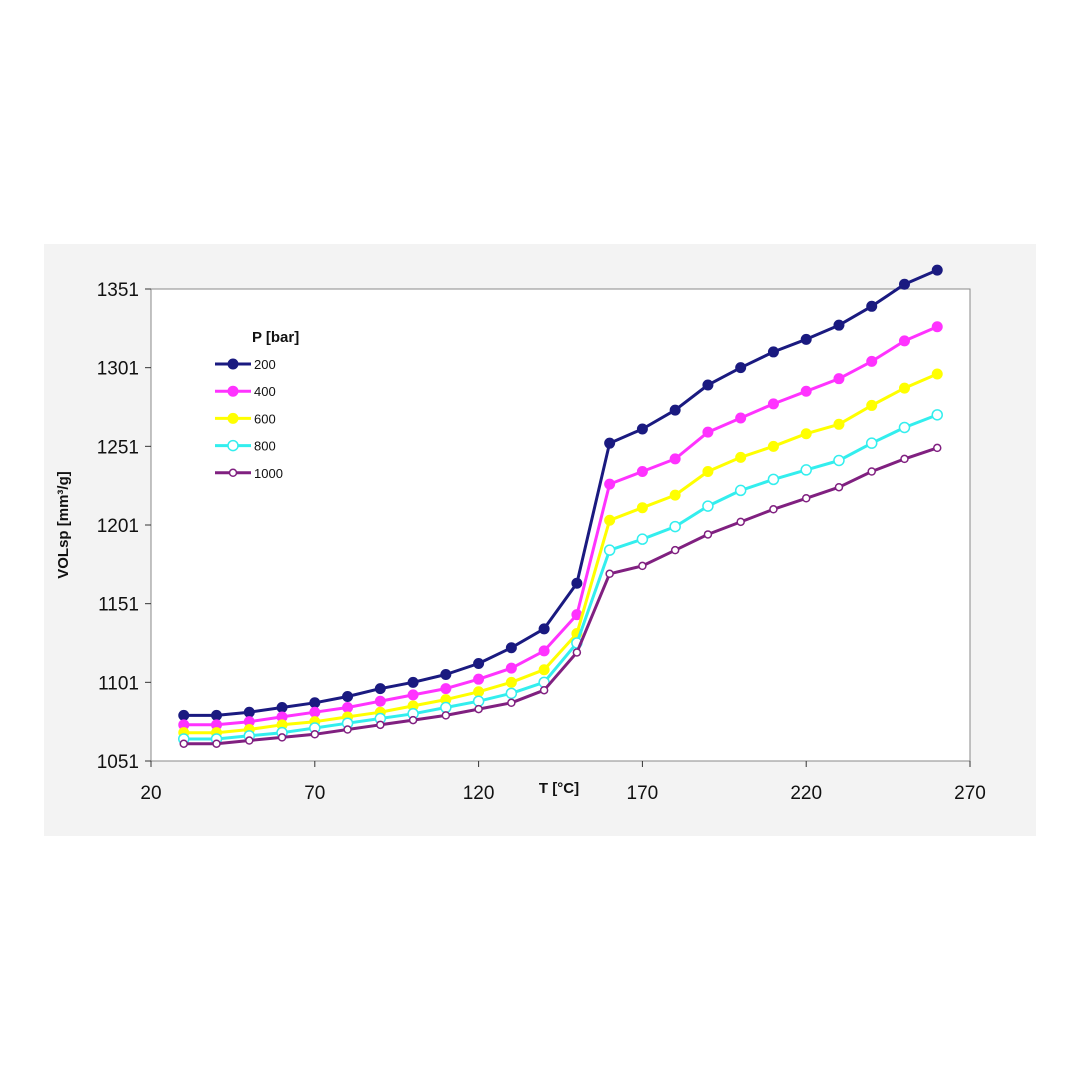 This screenshot has height=1080, width=1080. Describe the element at coordinates (265, 364) in the screenshot. I see `legend-label: 200` at that location.